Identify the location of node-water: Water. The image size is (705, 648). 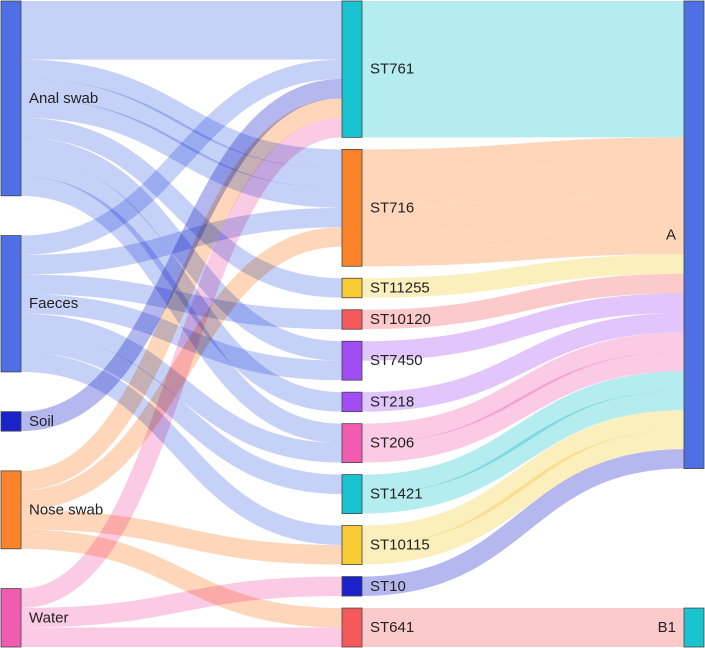
(34, 618).